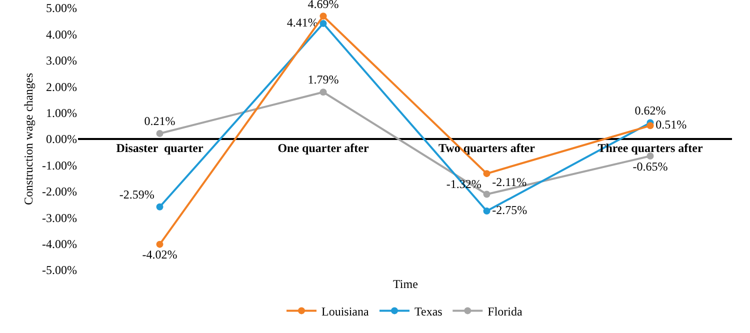  I want to click on legend-label: Florida, so click(505, 311).